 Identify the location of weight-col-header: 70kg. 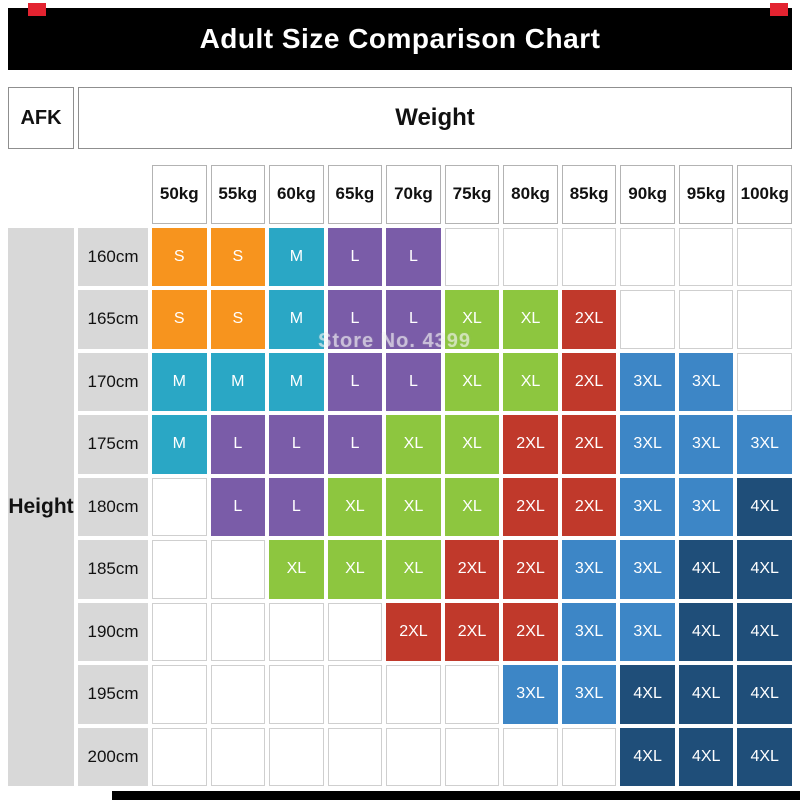
(413, 194).